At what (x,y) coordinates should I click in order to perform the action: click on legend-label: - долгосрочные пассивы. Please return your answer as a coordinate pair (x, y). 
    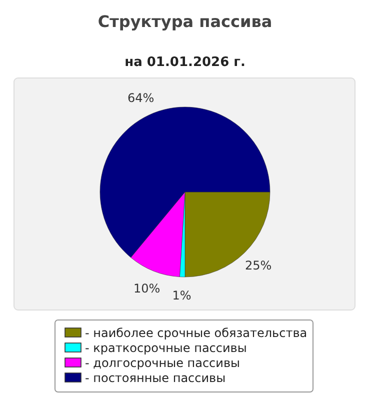
    Looking at the image, I should click on (162, 363).